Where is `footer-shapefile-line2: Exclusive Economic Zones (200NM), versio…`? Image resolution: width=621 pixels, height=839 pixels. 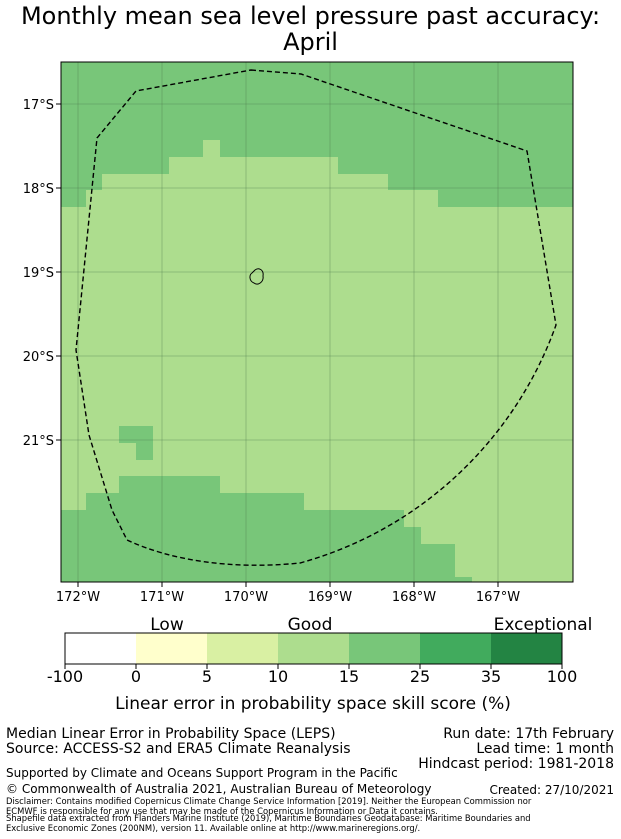 footer-shapefile-line2: Exclusive Economic Zones (200NM), versio… is located at coordinates (213, 828).